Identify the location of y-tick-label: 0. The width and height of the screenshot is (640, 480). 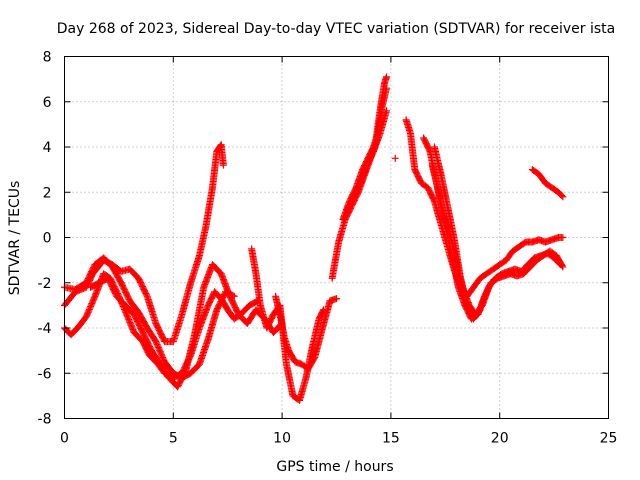
(47, 239).